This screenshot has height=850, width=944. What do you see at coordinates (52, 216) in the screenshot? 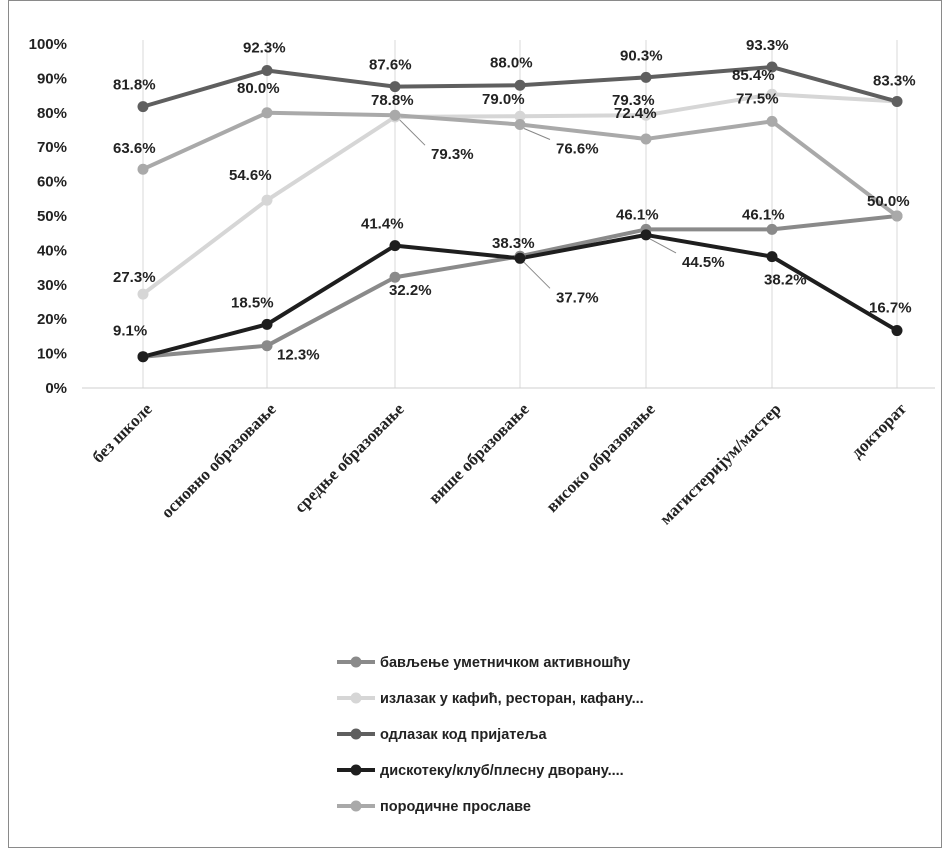
I see `y-tick-label: 50%` at bounding box center [52, 216].